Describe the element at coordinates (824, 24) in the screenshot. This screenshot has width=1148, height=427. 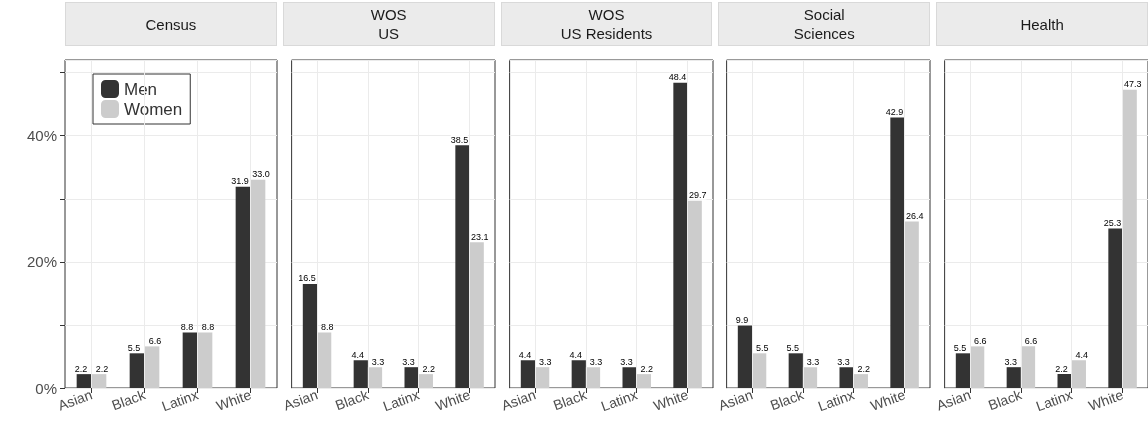
I see `chart-title: Social Sciences` at that location.